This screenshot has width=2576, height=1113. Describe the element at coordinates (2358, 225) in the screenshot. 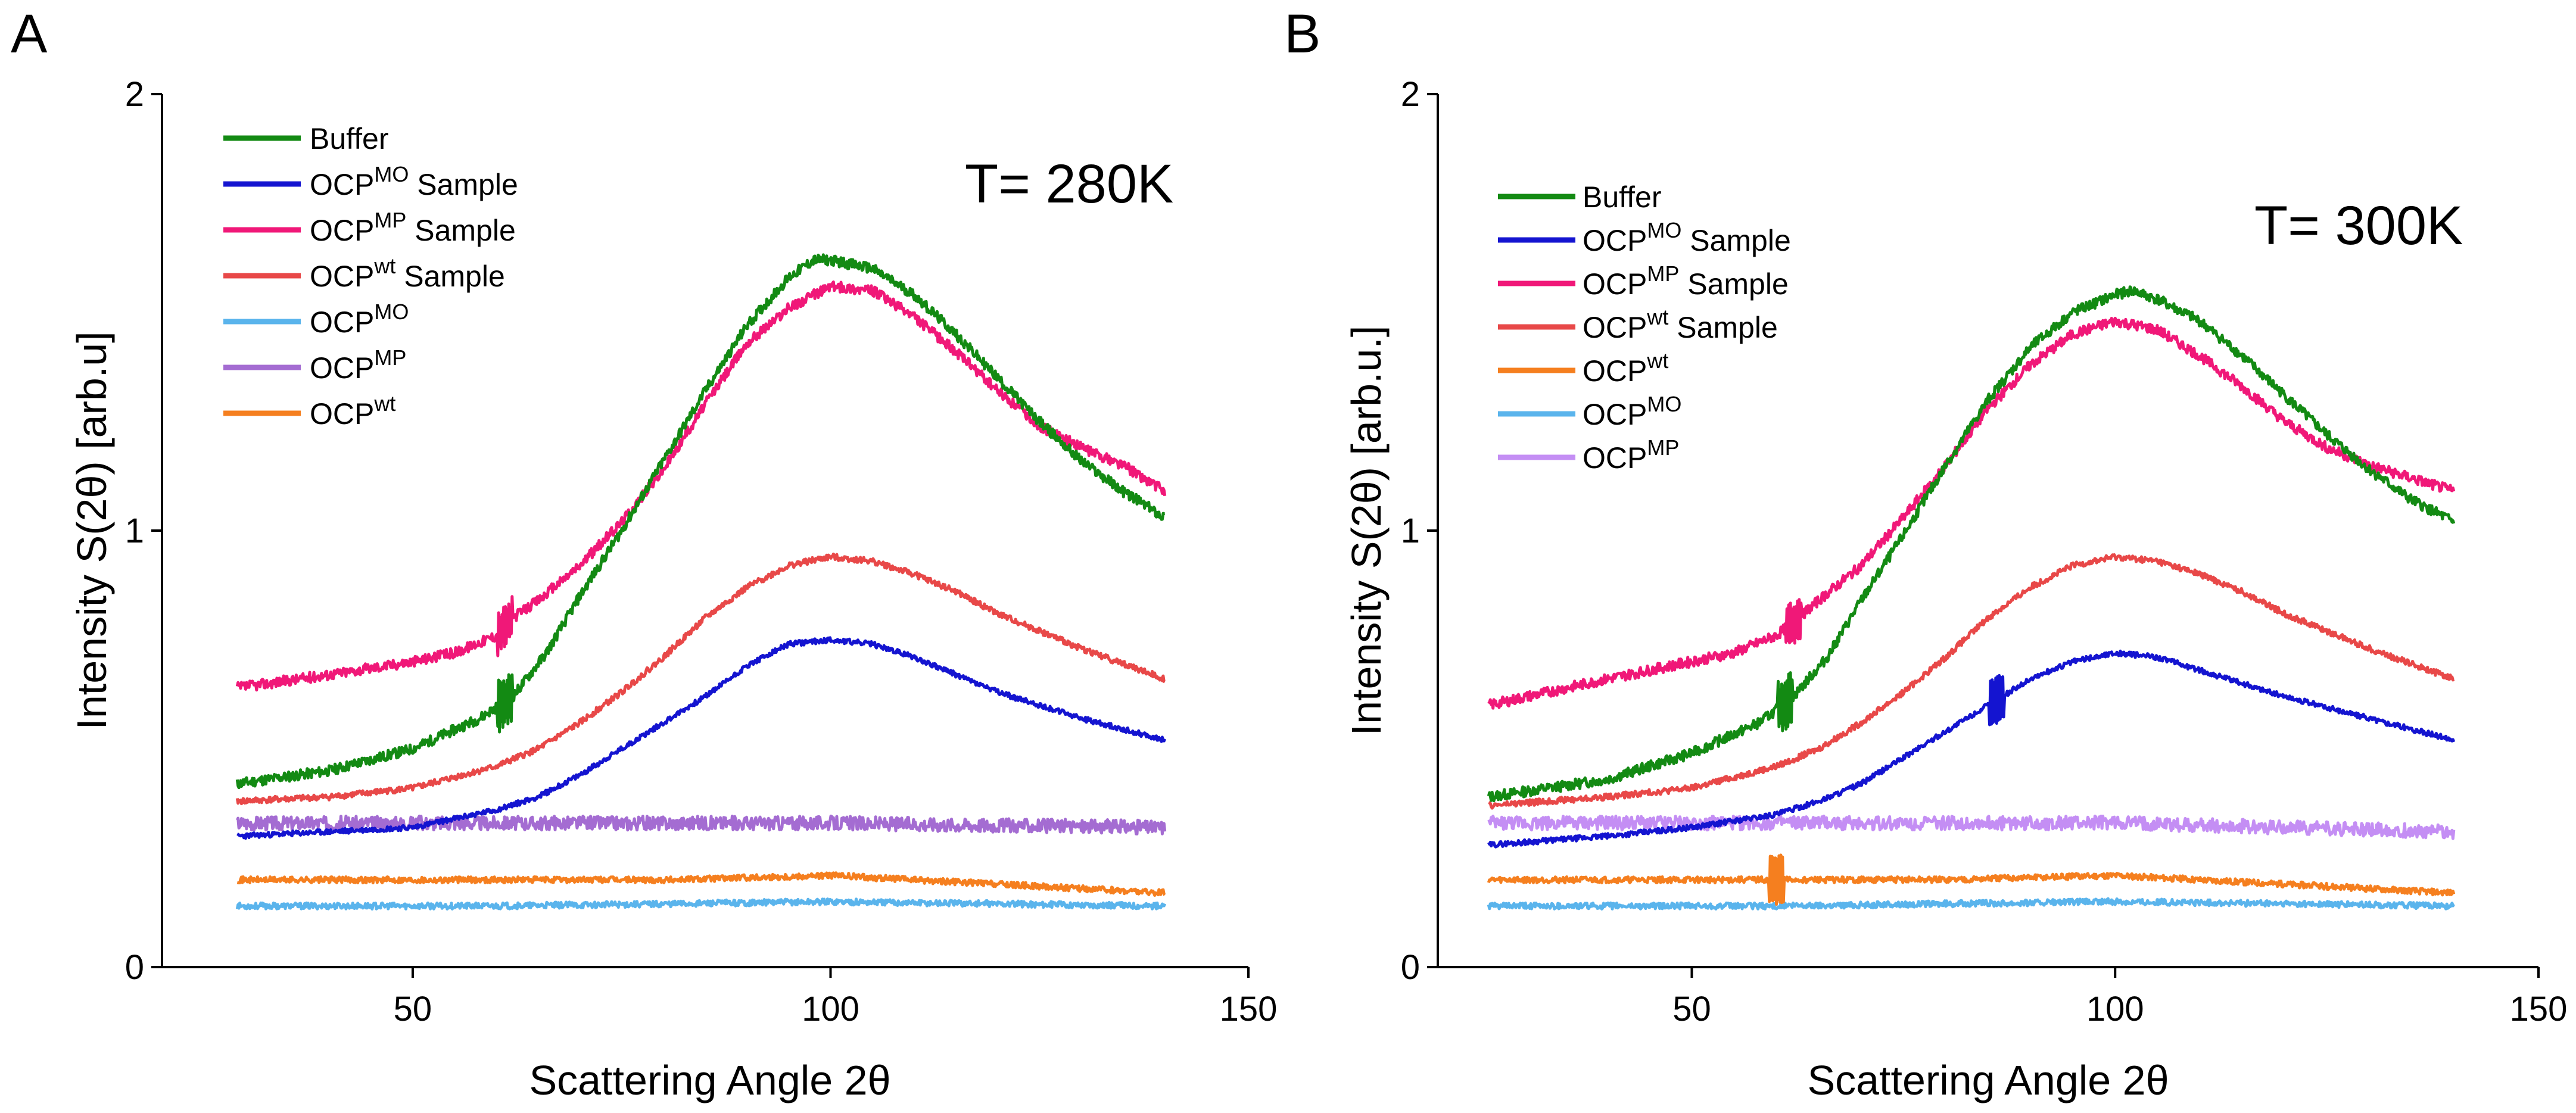

I see `temperature-label: T= 300K` at that location.